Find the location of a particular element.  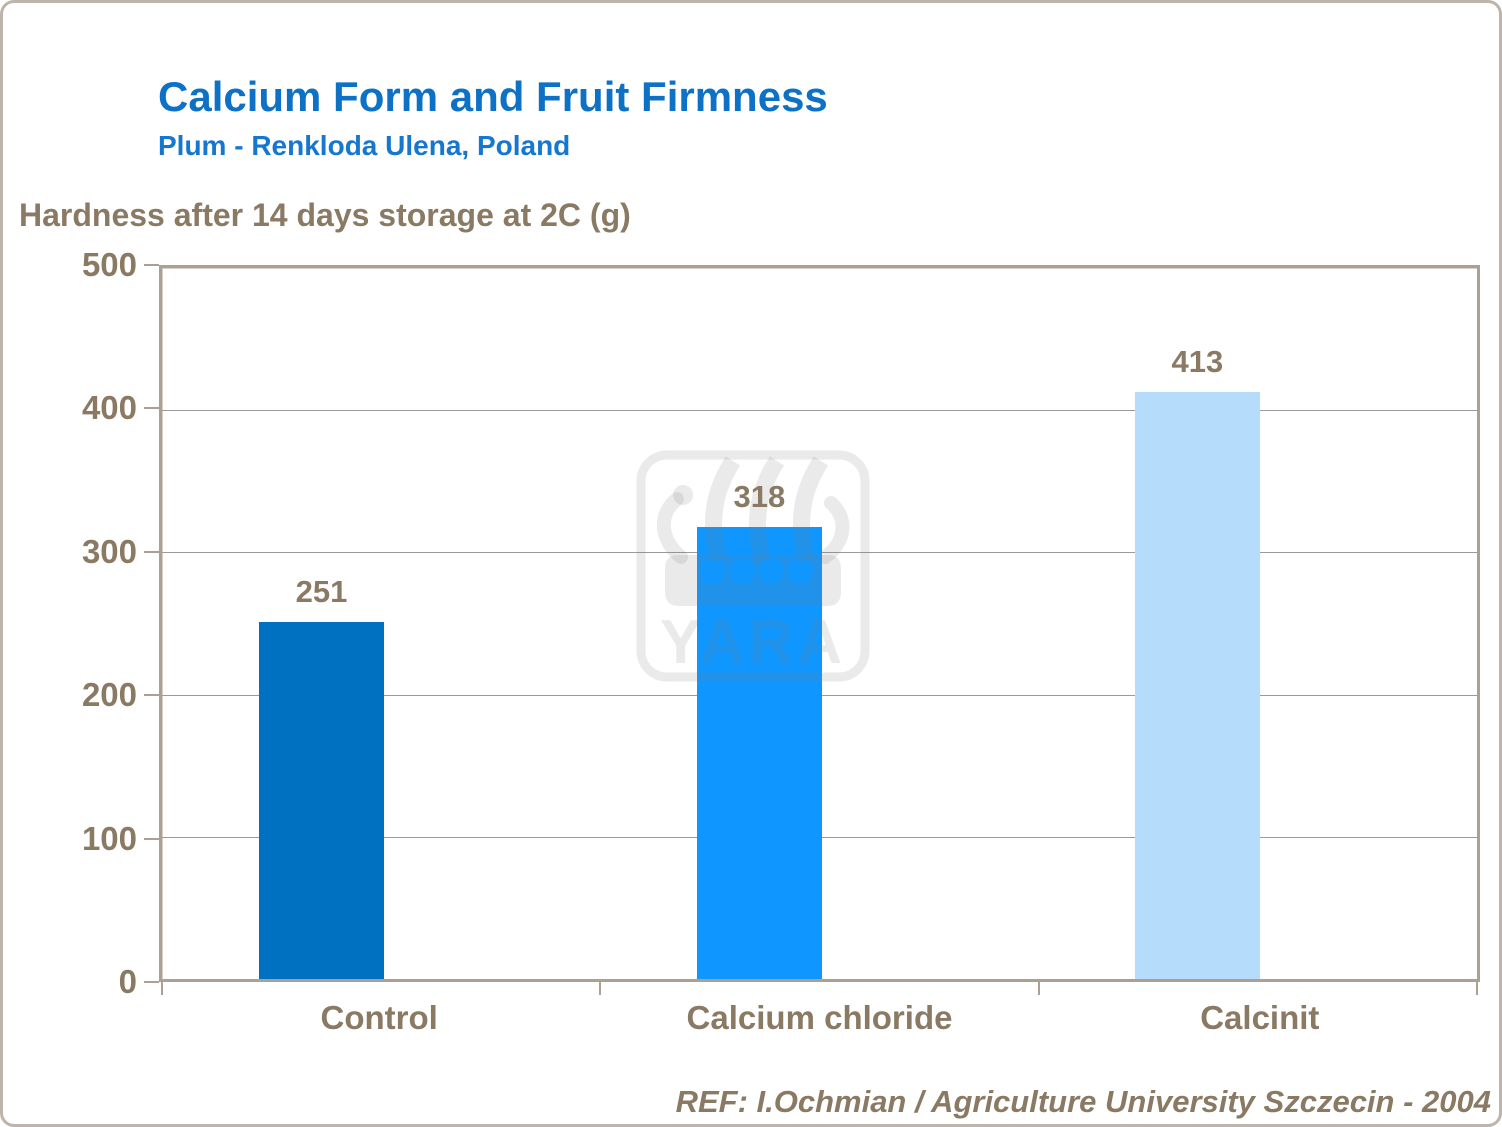

y-tick-label-300: 300 is located at coordinates (109, 551).